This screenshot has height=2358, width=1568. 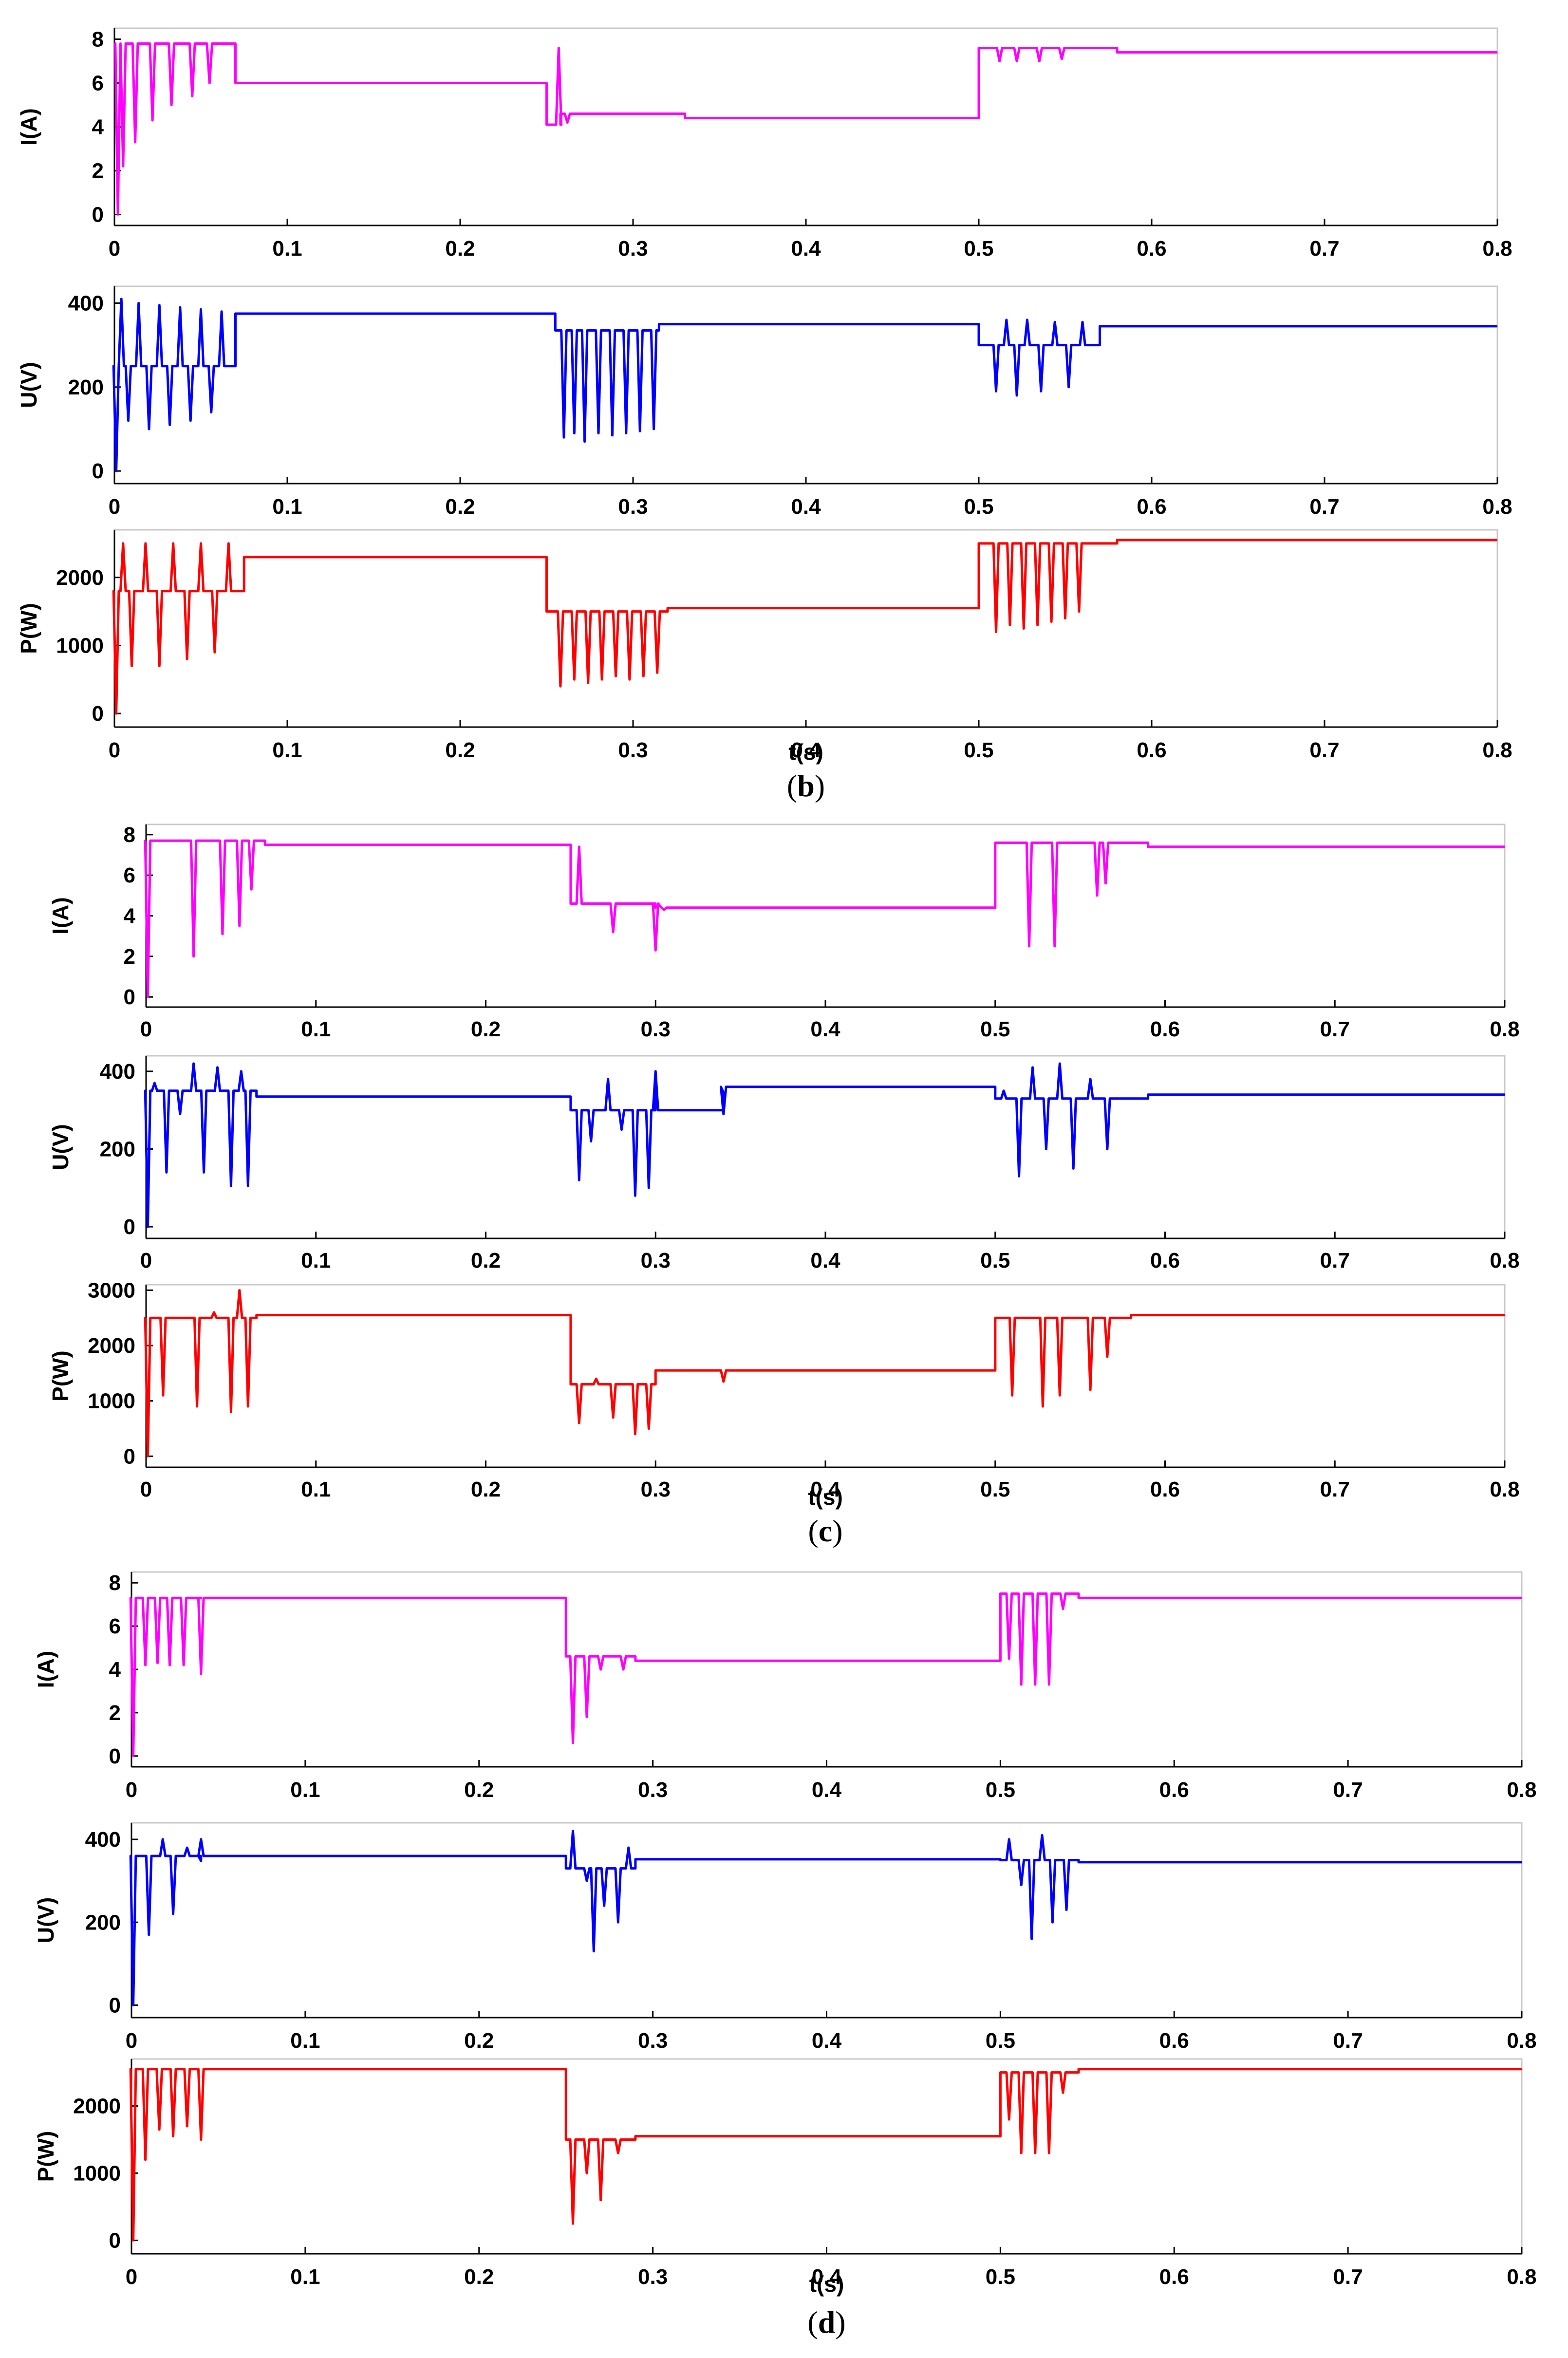 What do you see at coordinates (825, 1675) in the screenshot?
I see `series-line-I(A)` at bounding box center [825, 1675].